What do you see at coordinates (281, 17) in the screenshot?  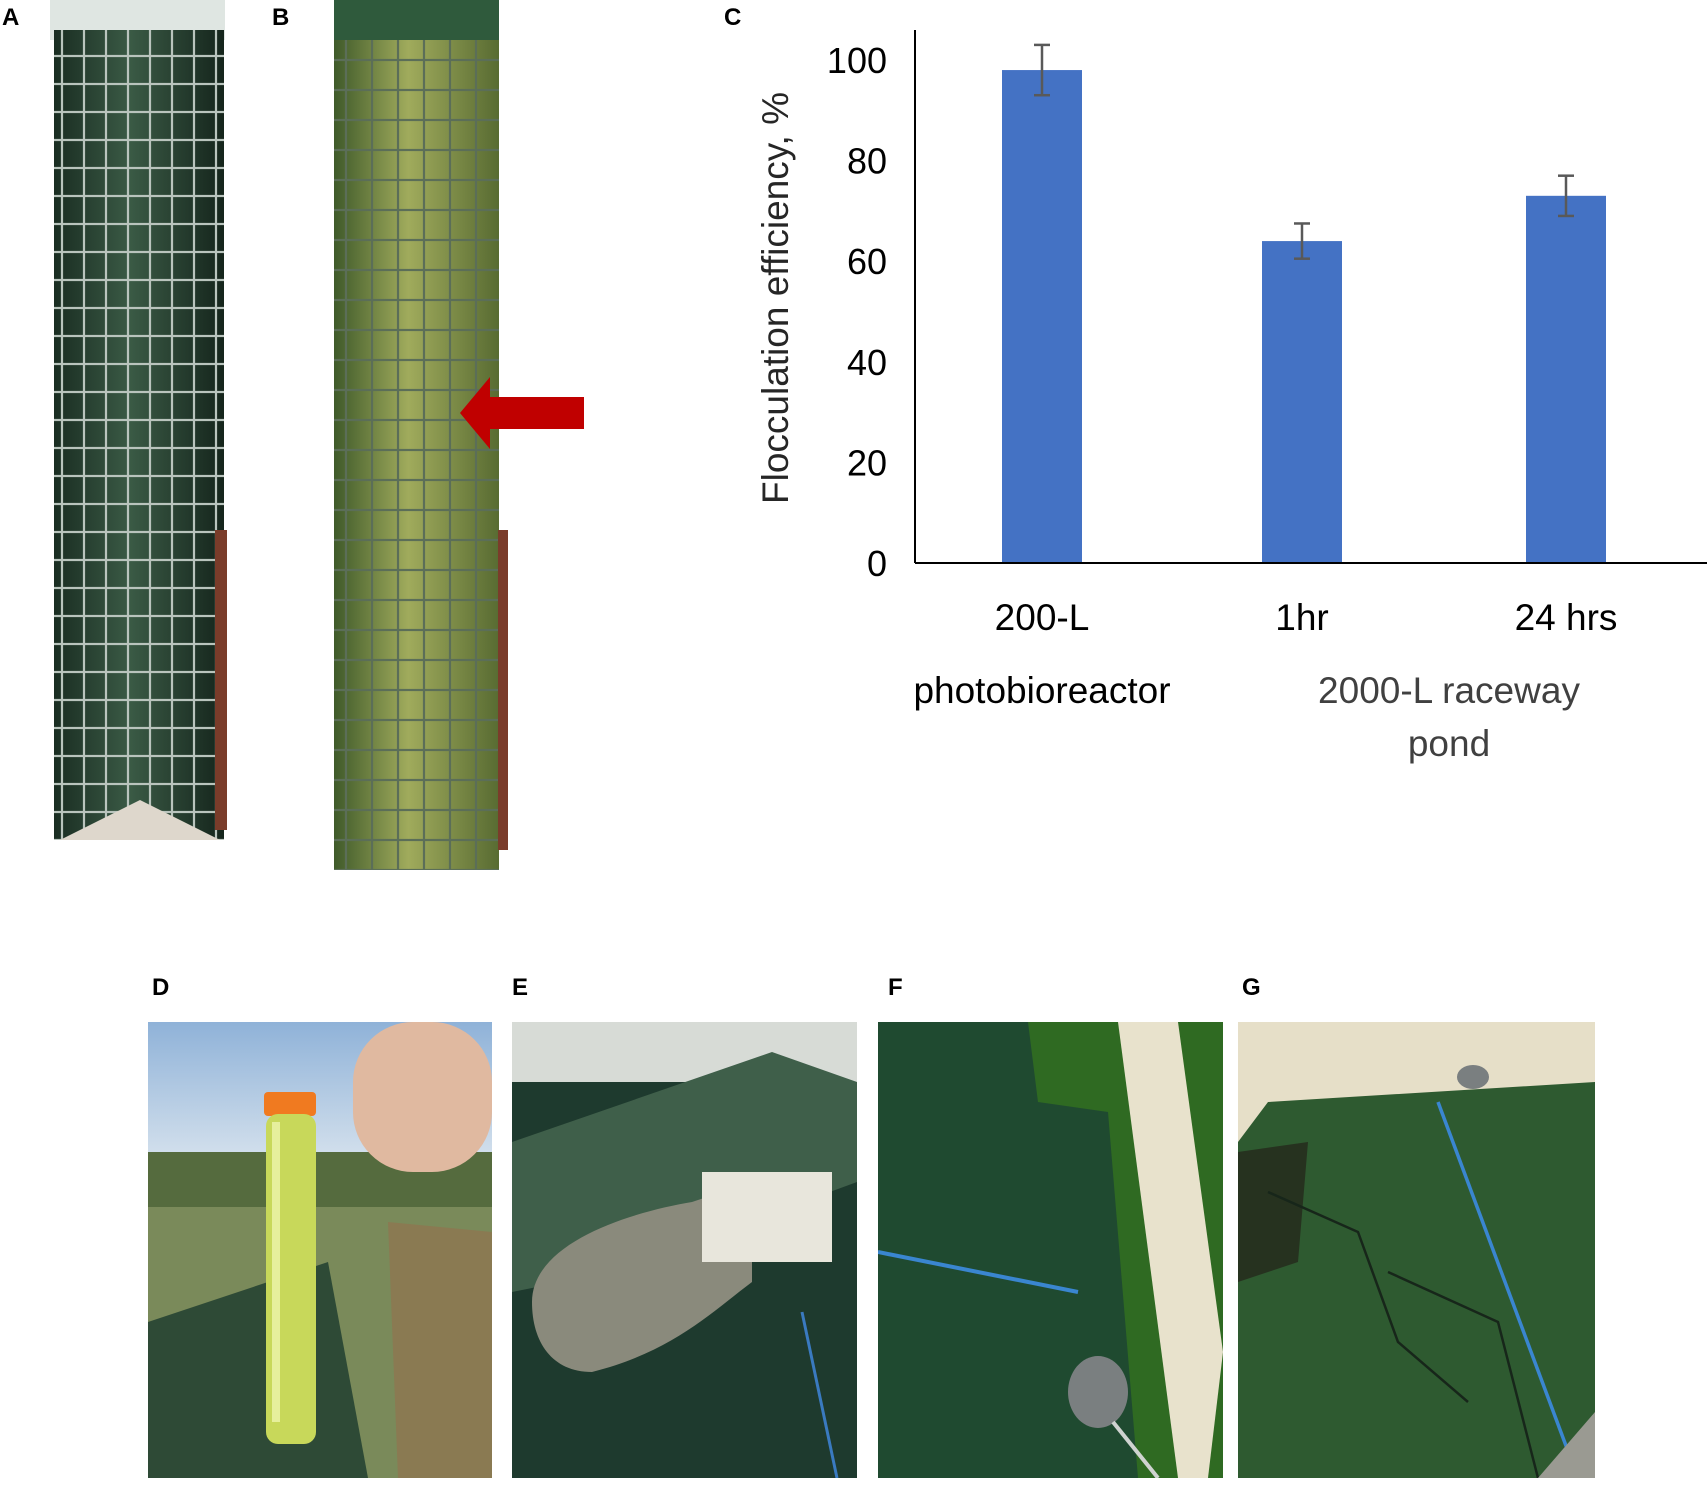 I see `panel-label-b: B` at bounding box center [281, 17].